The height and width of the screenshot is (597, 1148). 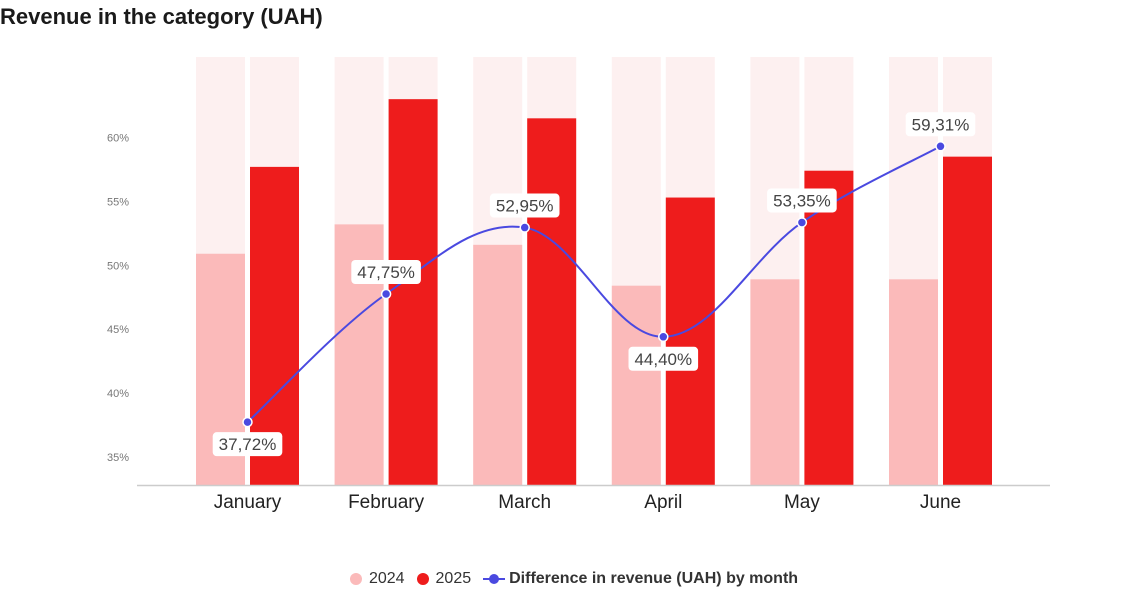 I want to click on data-label-june: 59,31%, so click(x=941, y=124).